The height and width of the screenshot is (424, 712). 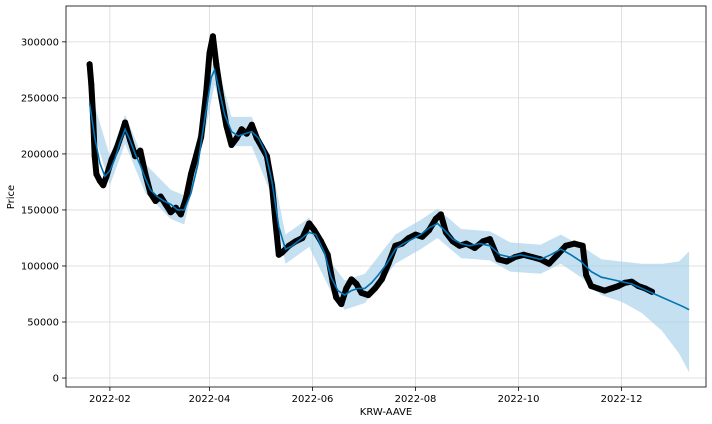 I want to click on x-axis-label: KRW-AAVE, so click(x=386, y=412).